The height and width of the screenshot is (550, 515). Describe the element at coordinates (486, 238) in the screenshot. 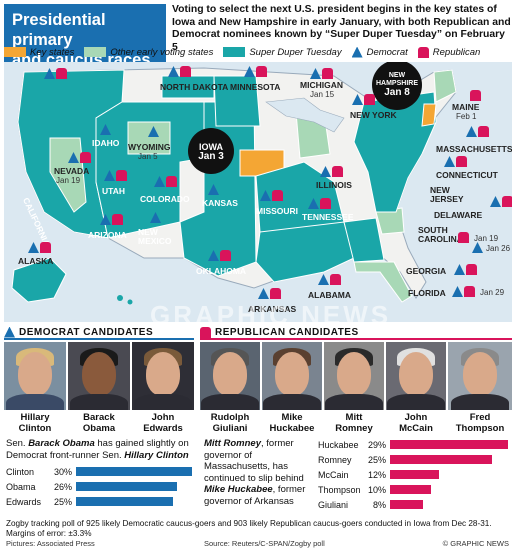

I see `date-sc-rep: Jan 19` at that location.